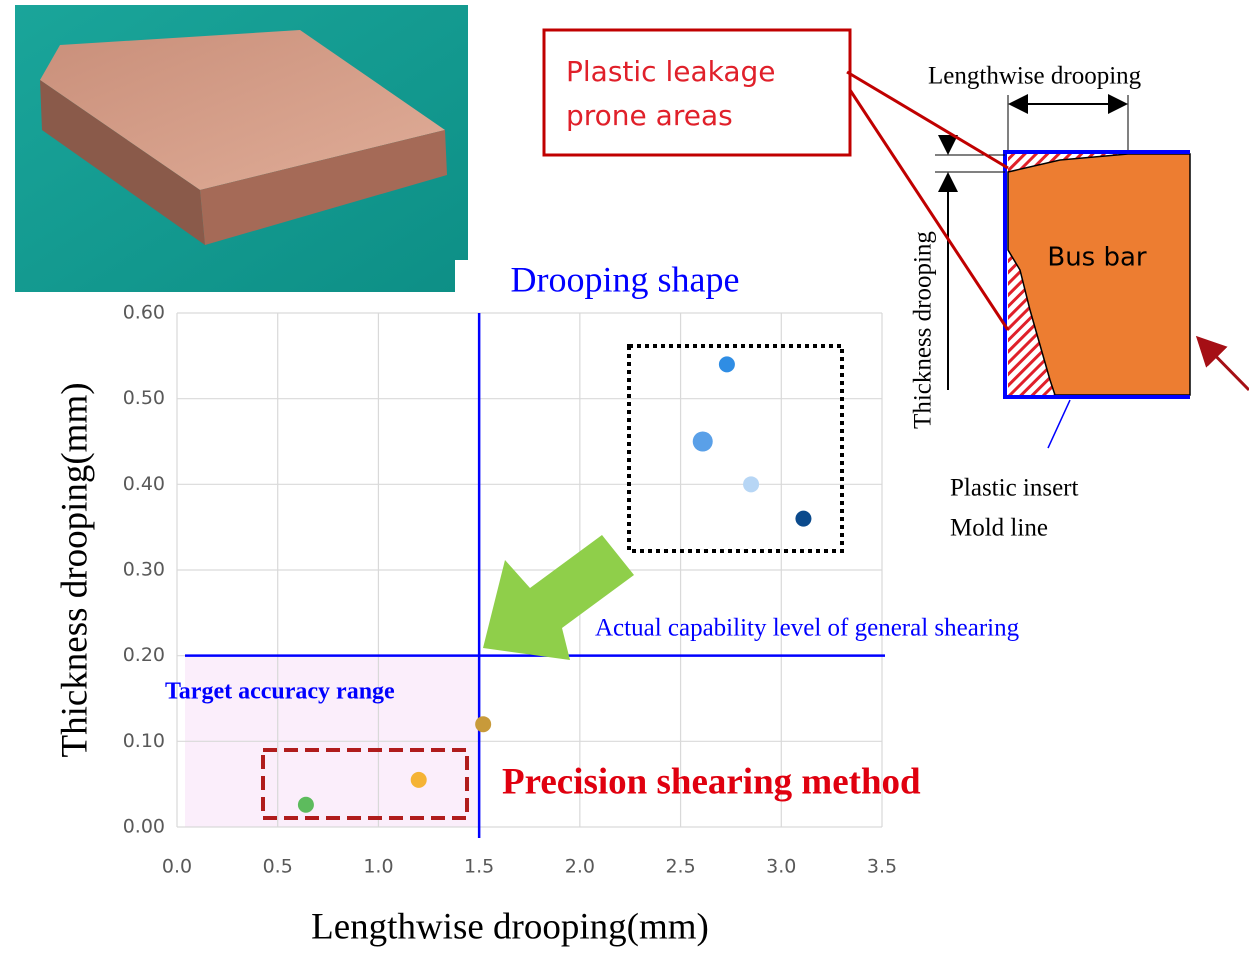 Image resolution: width=1249 pixels, height=953 pixels. I want to click on mold-label: Mold line, so click(999, 528).